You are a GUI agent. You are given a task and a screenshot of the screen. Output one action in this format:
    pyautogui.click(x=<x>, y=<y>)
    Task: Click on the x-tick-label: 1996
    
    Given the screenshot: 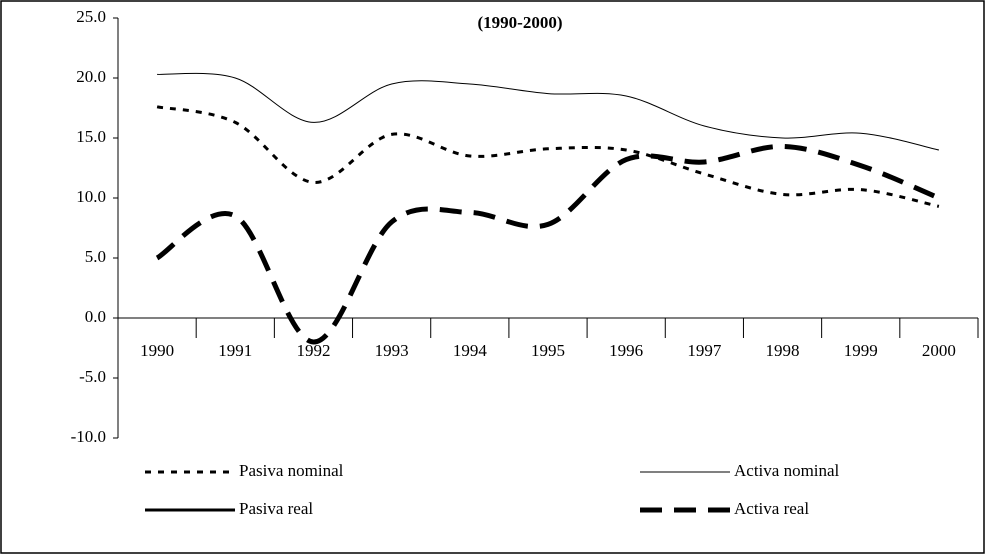 What is the action you would take?
    pyautogui.click(x=626, y=350)
    